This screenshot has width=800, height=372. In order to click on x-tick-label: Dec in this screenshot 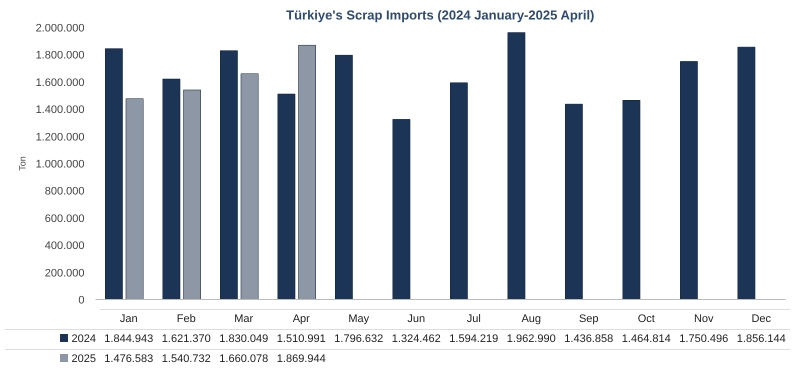, I will do `click(761, 320)`.